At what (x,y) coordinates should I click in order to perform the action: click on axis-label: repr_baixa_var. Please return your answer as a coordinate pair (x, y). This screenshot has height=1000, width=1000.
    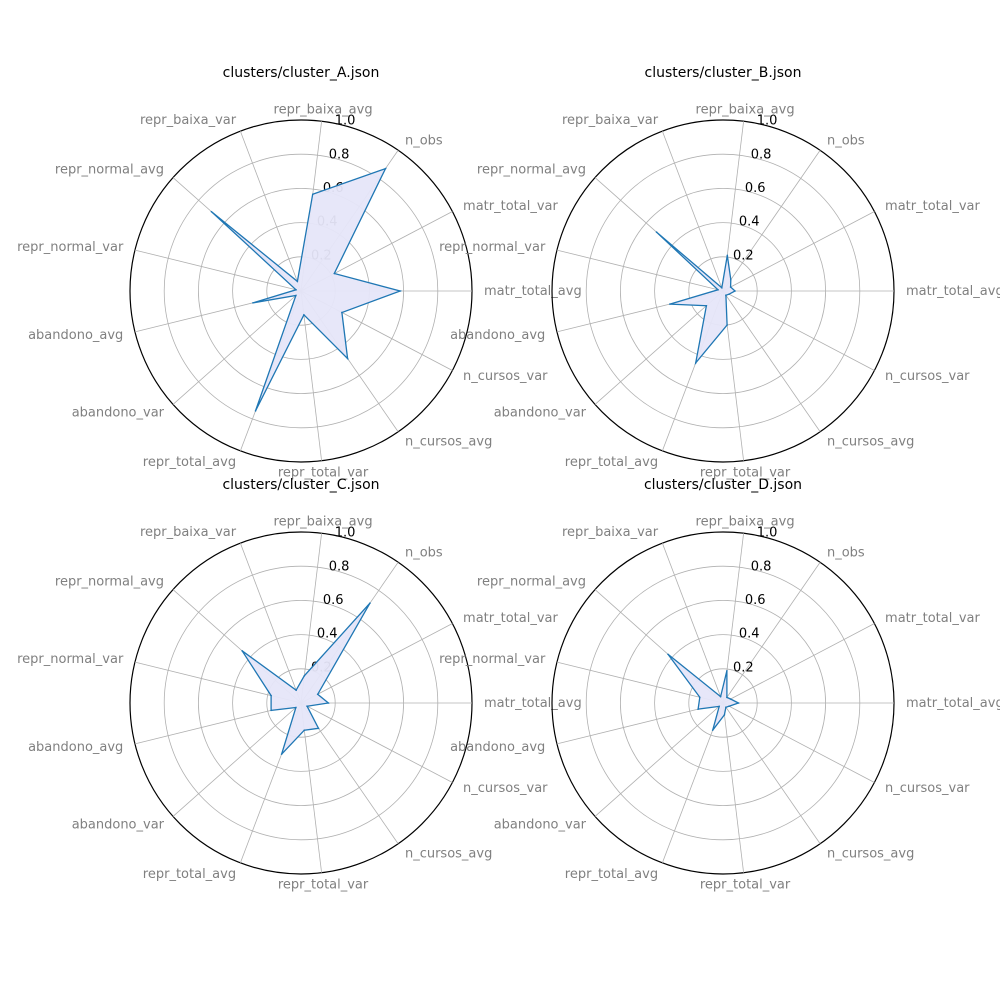
    Looking at the image, I should click on (188, 120).